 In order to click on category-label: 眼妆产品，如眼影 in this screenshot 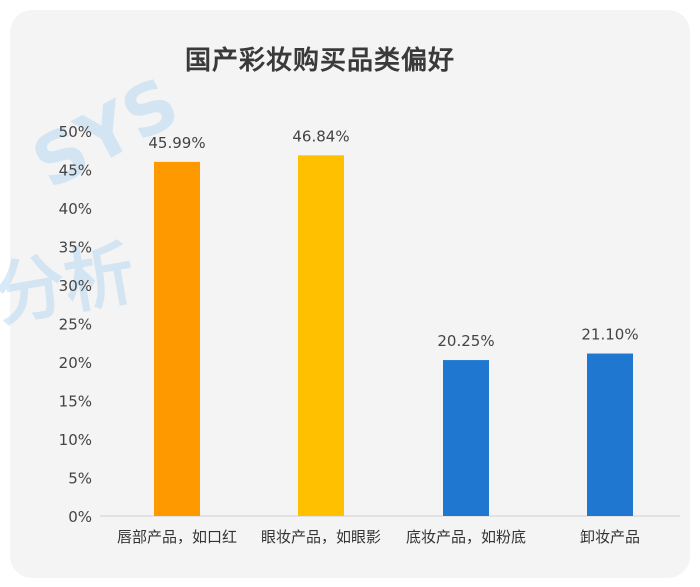, I will do `click(321, 537)`.